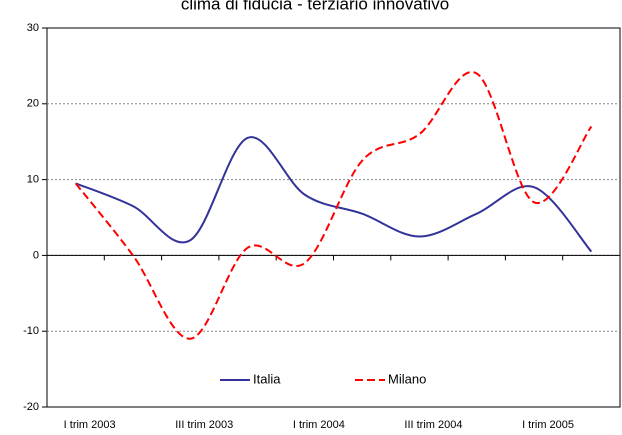  I want to click on y-tick-label: -10, so click(31, 331).